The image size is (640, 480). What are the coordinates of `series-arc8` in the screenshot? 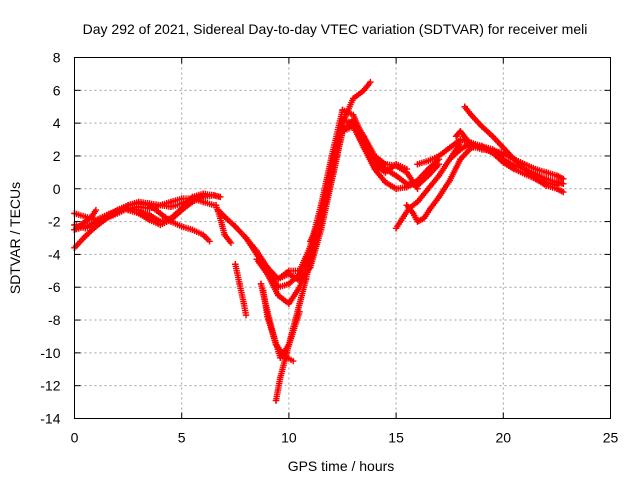 It's located at (294, 184).